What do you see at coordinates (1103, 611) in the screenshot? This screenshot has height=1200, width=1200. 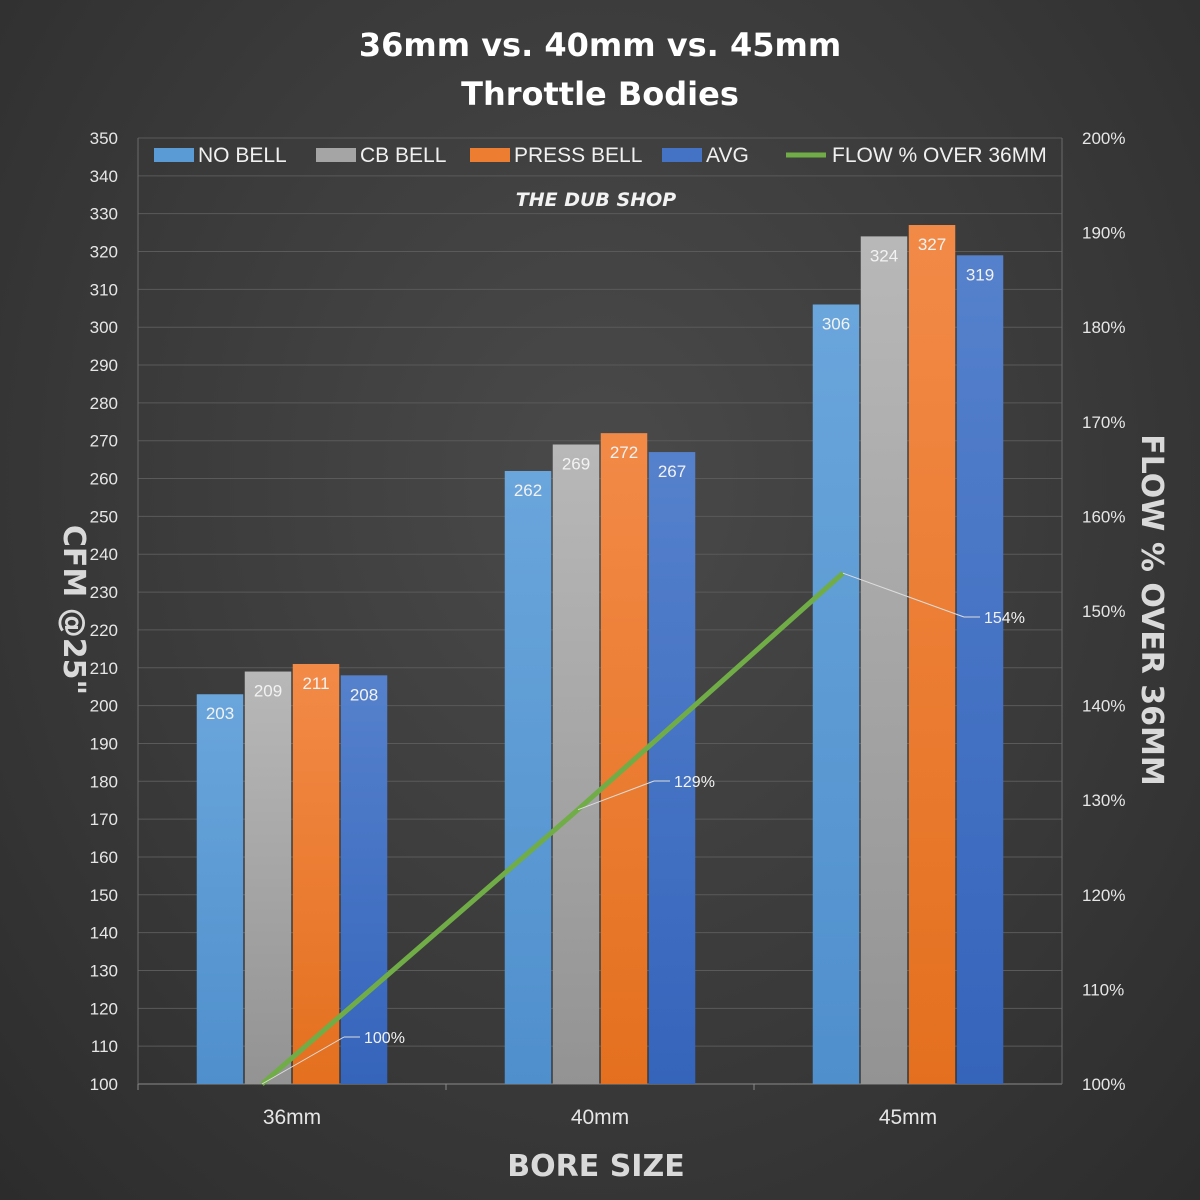 I see `y2-tick-label: 150%` at bounding box center [1103, 611].